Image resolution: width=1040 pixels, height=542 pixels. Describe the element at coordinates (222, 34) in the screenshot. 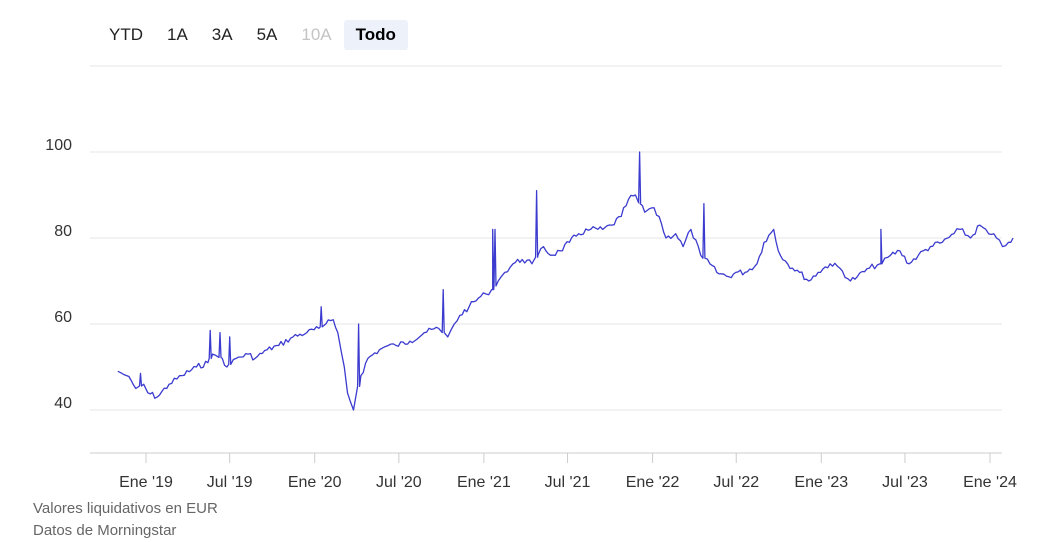

I see `range-3a-button: 3A` at that location.